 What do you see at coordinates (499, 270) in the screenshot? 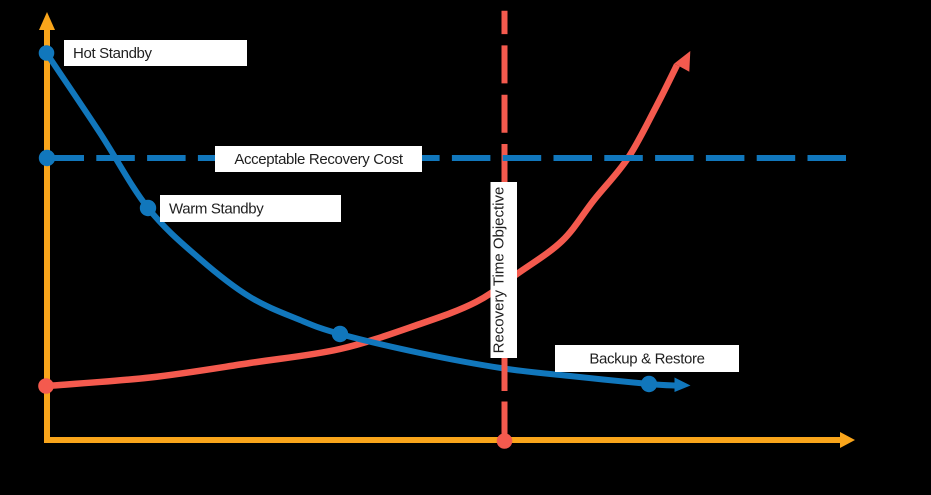
I see `svg-text: Recovery Time Objective` at bounding box center [499, 270].